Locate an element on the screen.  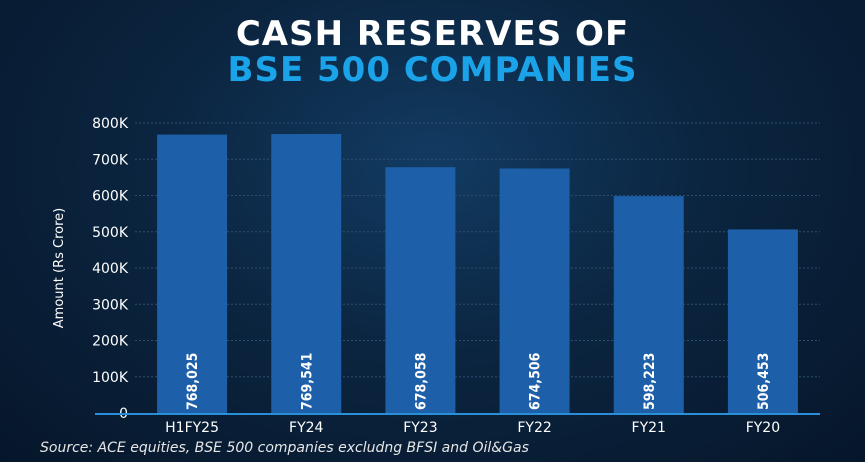
bar-value-label: 598,223 is located at coordinates (650, 381).